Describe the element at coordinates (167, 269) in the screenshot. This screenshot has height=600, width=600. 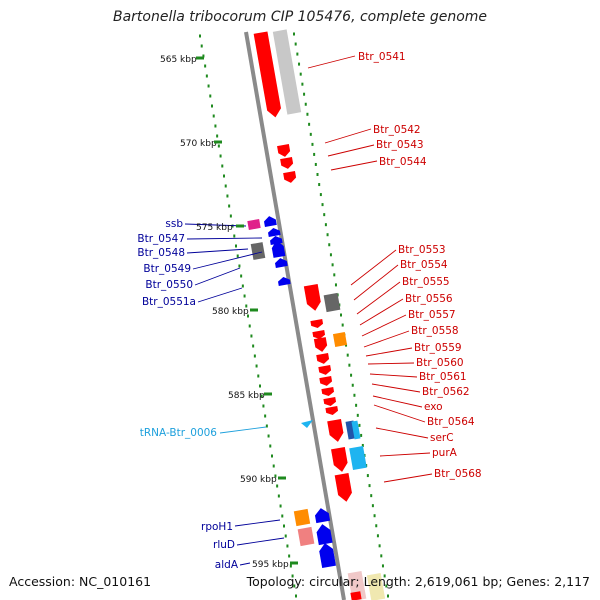
I see `gene-label: Btr_0549` at that location.